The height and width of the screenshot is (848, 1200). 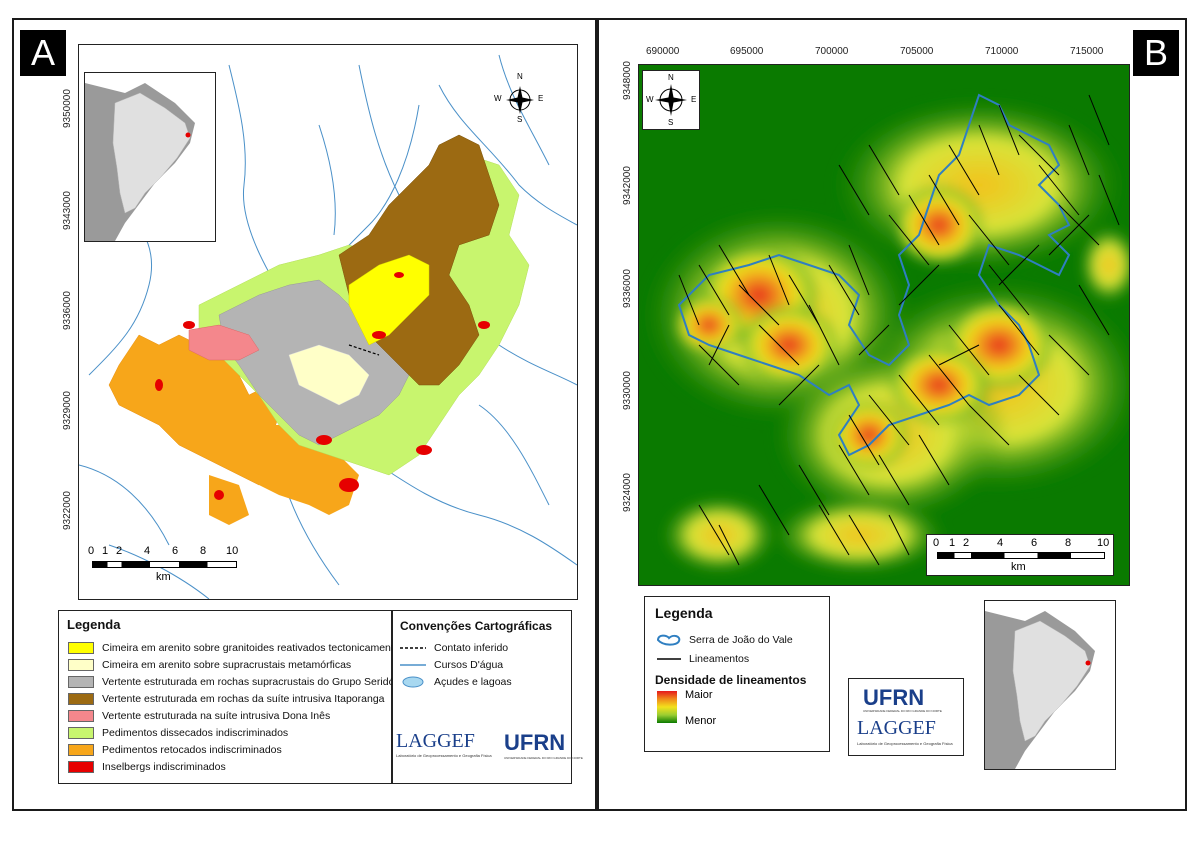 I want to click on inselbergs, so click(x=322, y=386).